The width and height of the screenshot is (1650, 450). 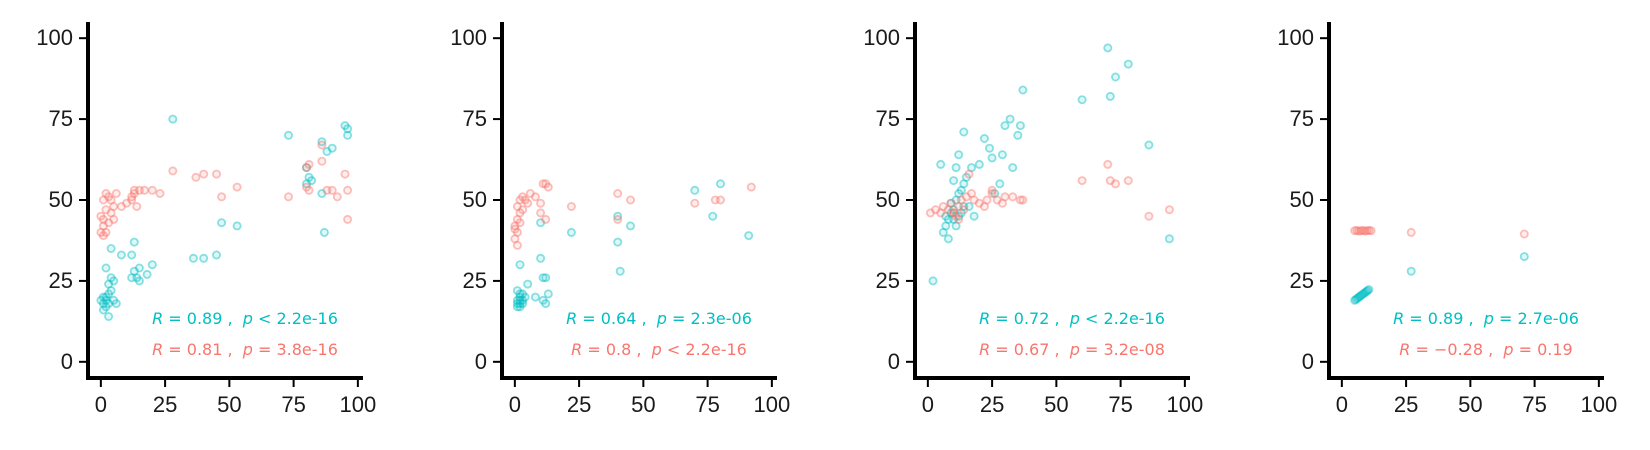 What do you see at coordinates (984, 318) in the screenshot?
I see `stat-symbol: R` at bounding box center [984, 318].